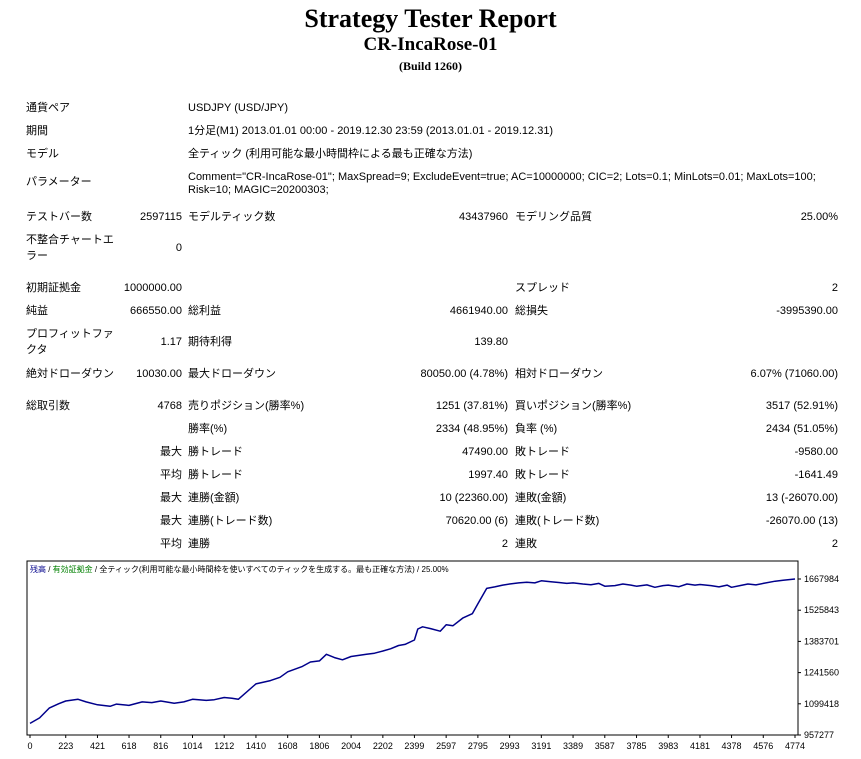 The width and height of the screenshot is (861, 759). Describe the element at coordinates (37, 131) in the screenshot. I see `period-label: 期間` at that location.